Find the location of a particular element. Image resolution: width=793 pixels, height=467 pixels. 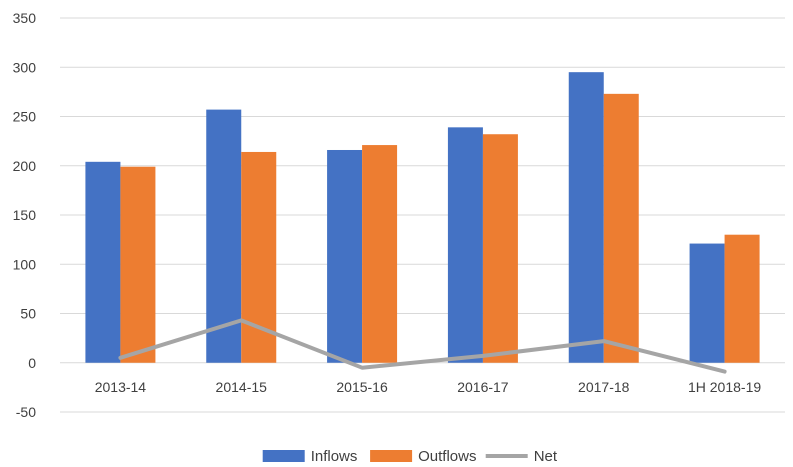

y-tick-label: 150 is located at coordinates (25, 215).